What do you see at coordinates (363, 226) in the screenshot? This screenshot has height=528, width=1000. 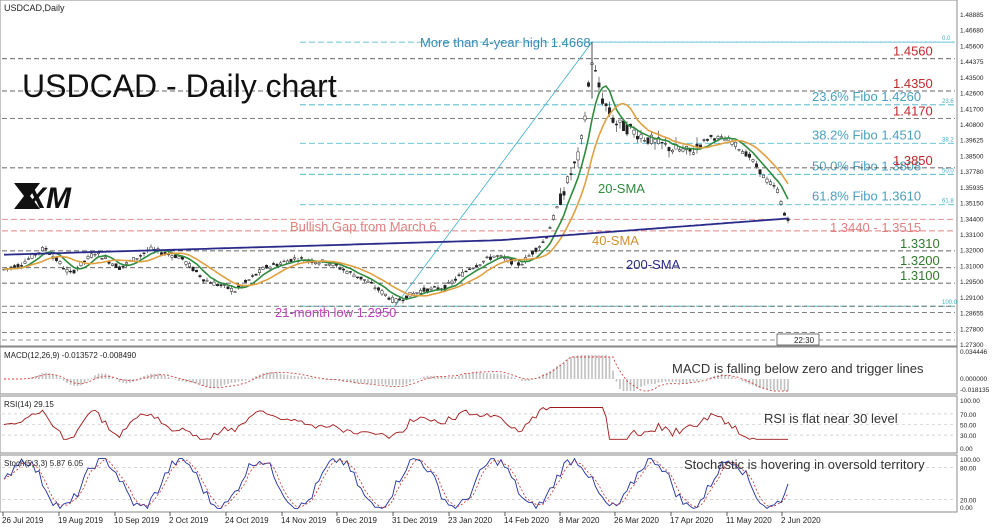 I see `gap-annotation: Bullish Gap from March 6` at bounding box center [363, 226].